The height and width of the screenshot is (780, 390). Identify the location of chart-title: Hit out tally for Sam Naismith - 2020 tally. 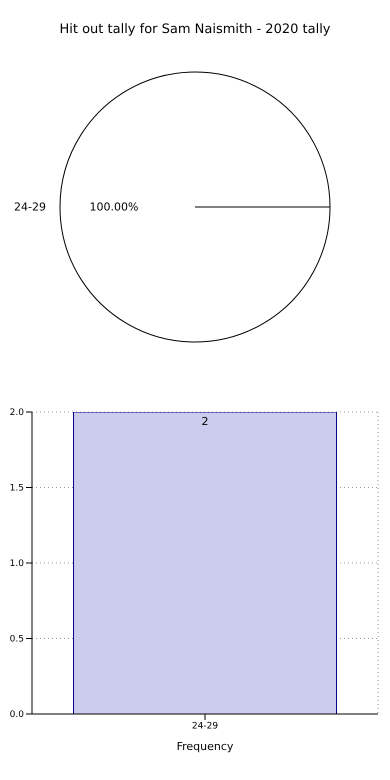
(195, 29).